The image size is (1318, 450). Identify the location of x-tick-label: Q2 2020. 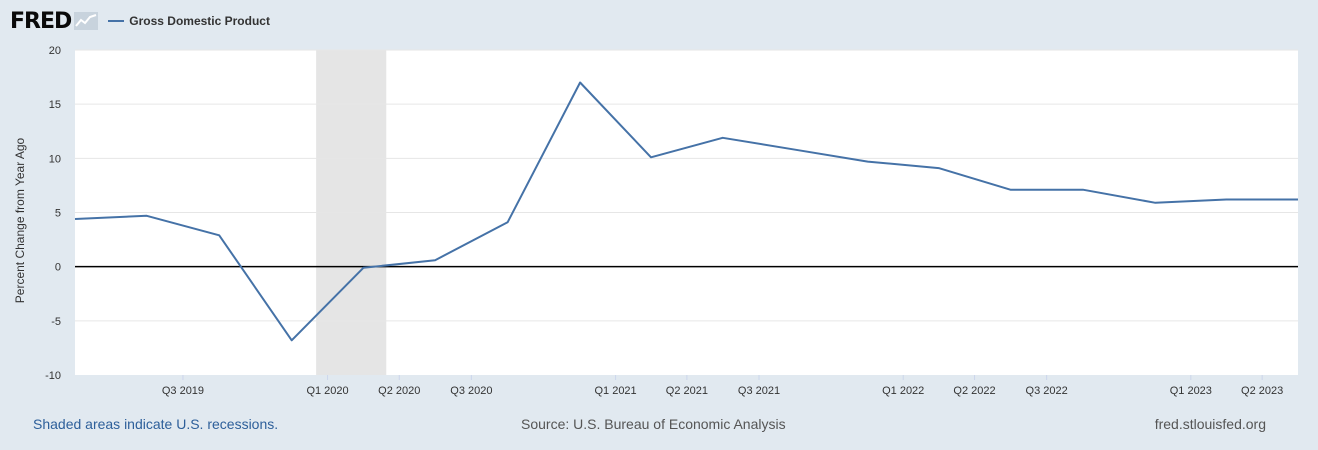
(399, 391).